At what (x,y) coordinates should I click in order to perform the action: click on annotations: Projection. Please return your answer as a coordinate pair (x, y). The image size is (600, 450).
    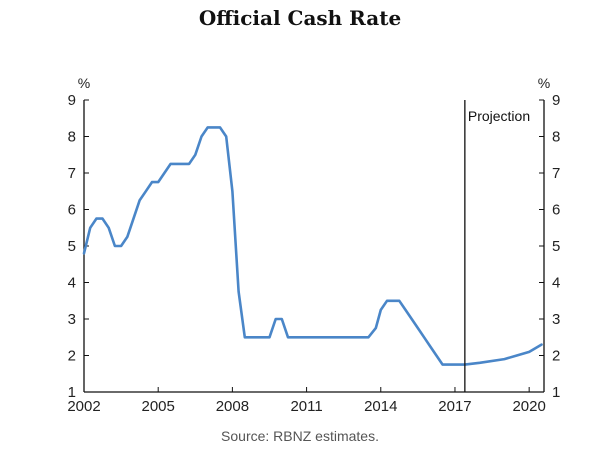
    Looking at the image, I should click on (497, 246).